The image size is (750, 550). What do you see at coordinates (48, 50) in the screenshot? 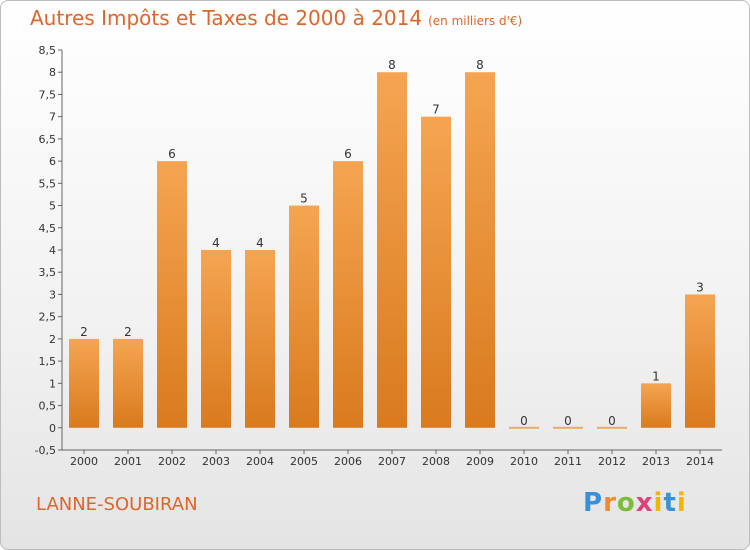
I see `y-tick-label: 8,5` at bounding box center [48, 50].